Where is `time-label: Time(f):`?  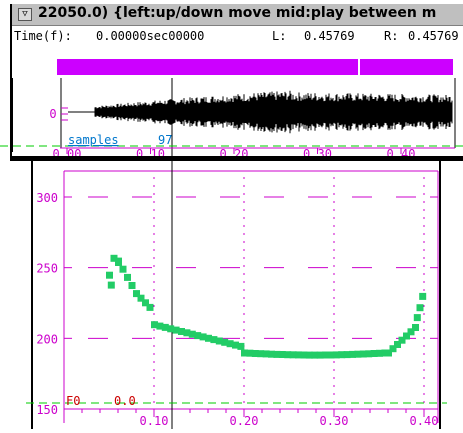 time-label: Time(f): is located at coordinates (43, 36).